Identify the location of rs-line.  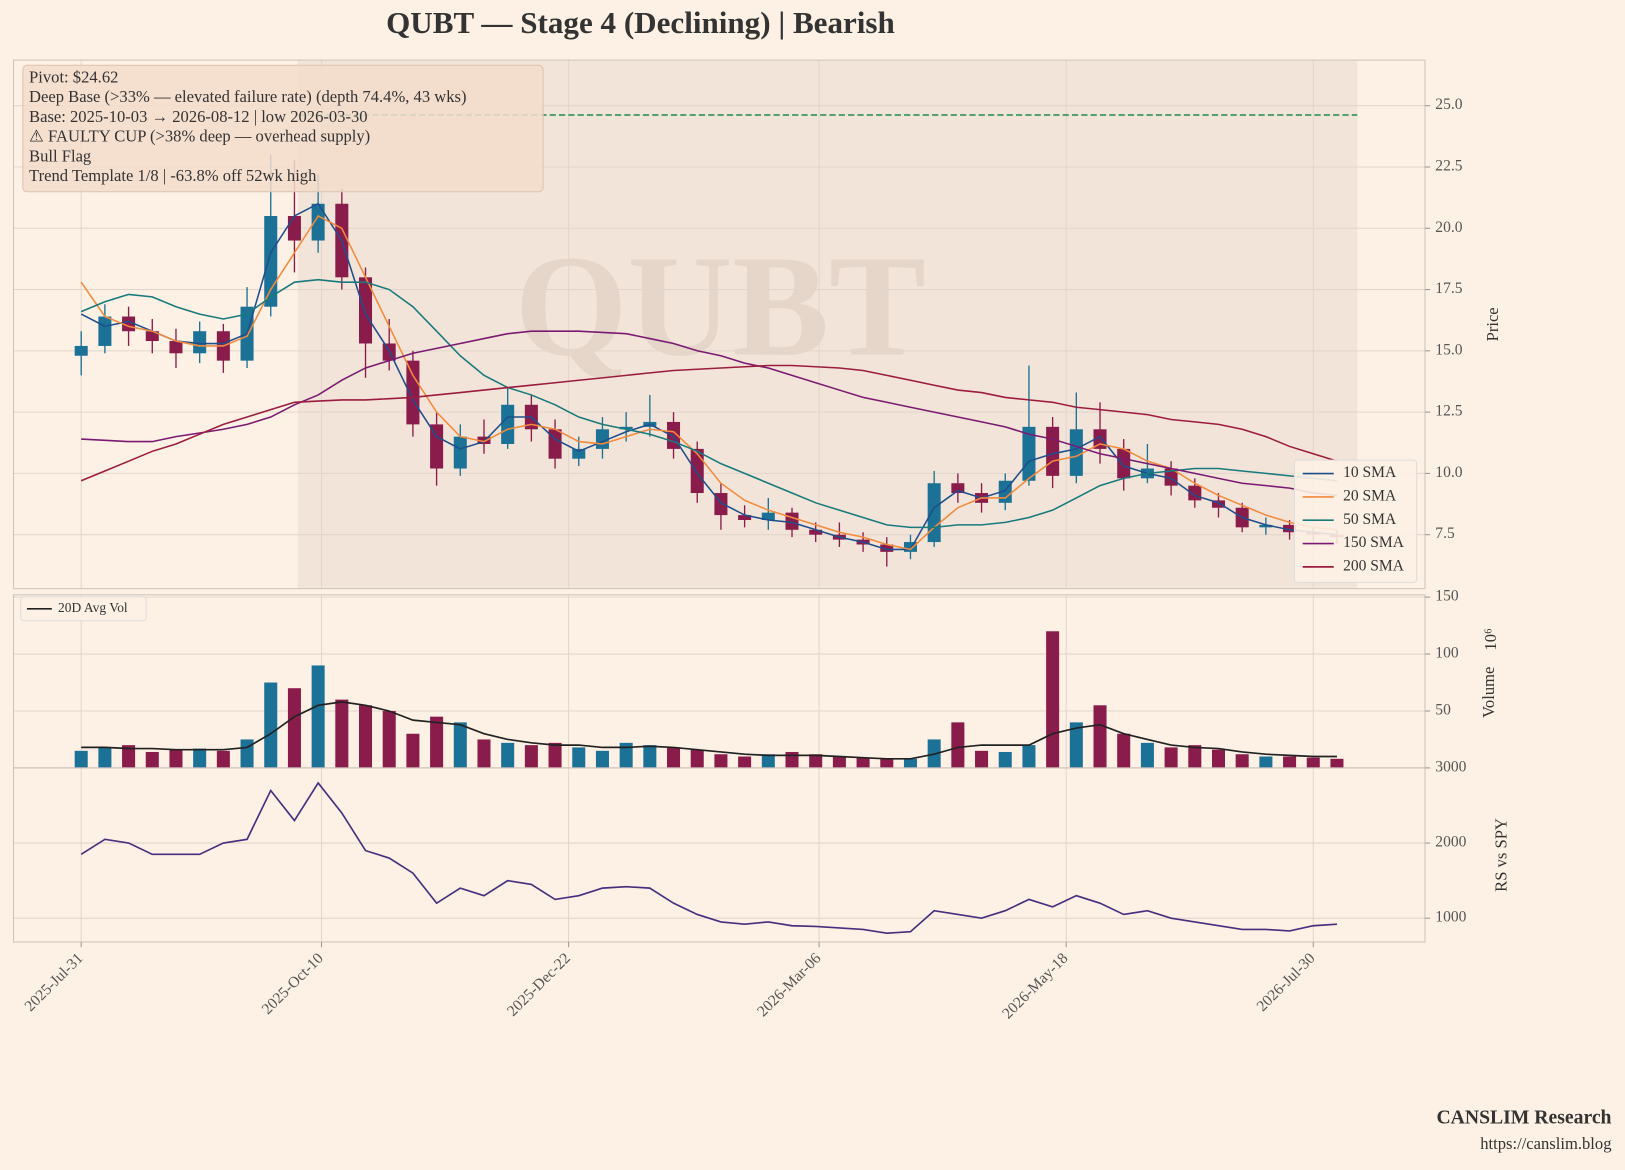
(709, 858).